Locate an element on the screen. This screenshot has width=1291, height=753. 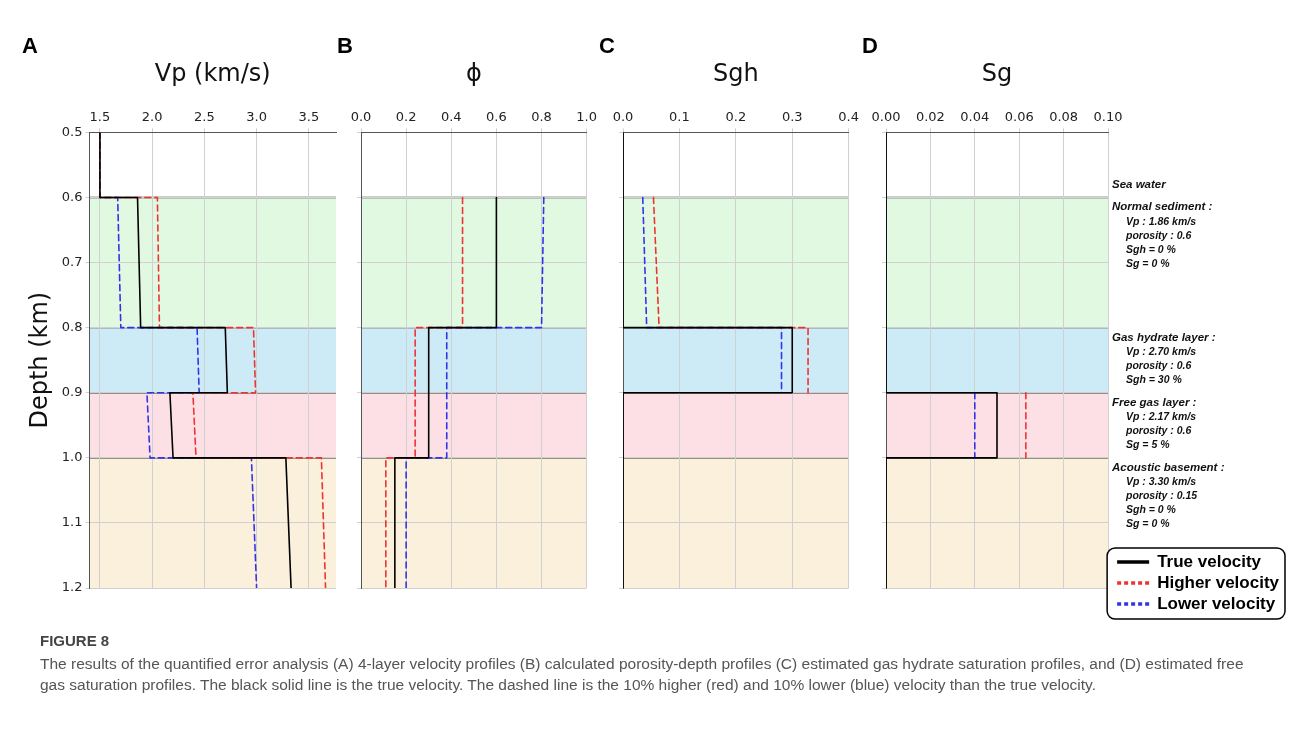
x-tick-label: 1.0 is located at coordinates (587, 116).